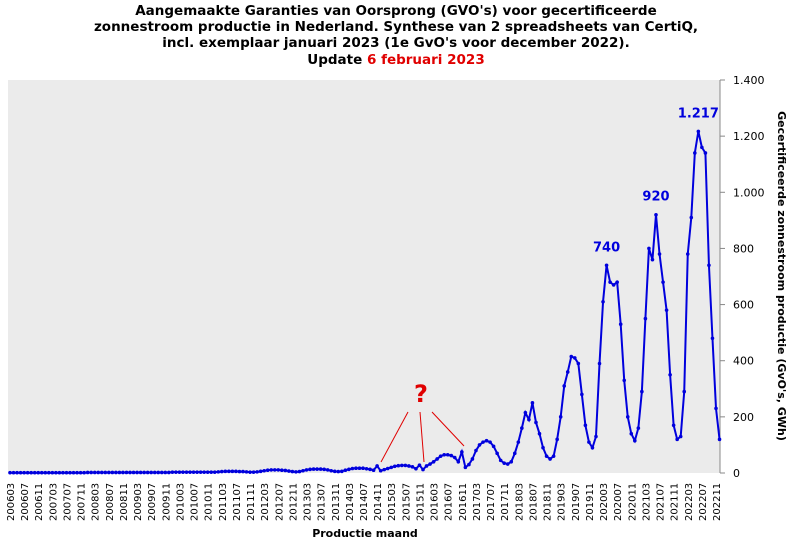 Image resolution: width=793 pixels, height=542 pixels. What do you see at coordinates (96, 502) in the screenshot?
I see `x-tick-label: 200803` at bounding box center [96, 502].